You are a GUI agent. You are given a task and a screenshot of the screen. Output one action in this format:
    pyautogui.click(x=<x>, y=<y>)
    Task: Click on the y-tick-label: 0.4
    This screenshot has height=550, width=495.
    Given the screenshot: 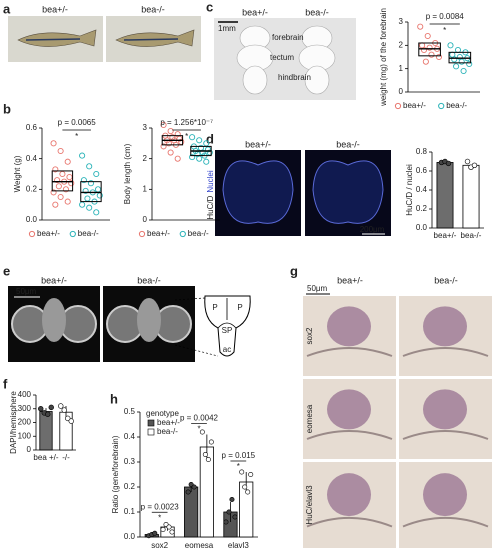 What is the action you would take?
    pyautogui.click(x=32, y=158)
    